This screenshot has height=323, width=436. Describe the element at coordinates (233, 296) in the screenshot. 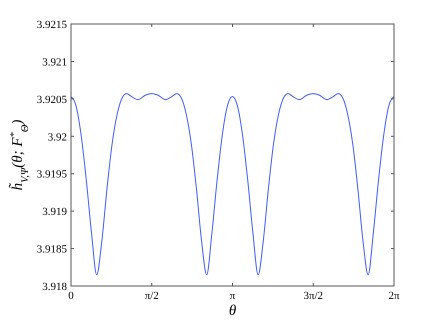

I see `x-tick-label: π` at that location.